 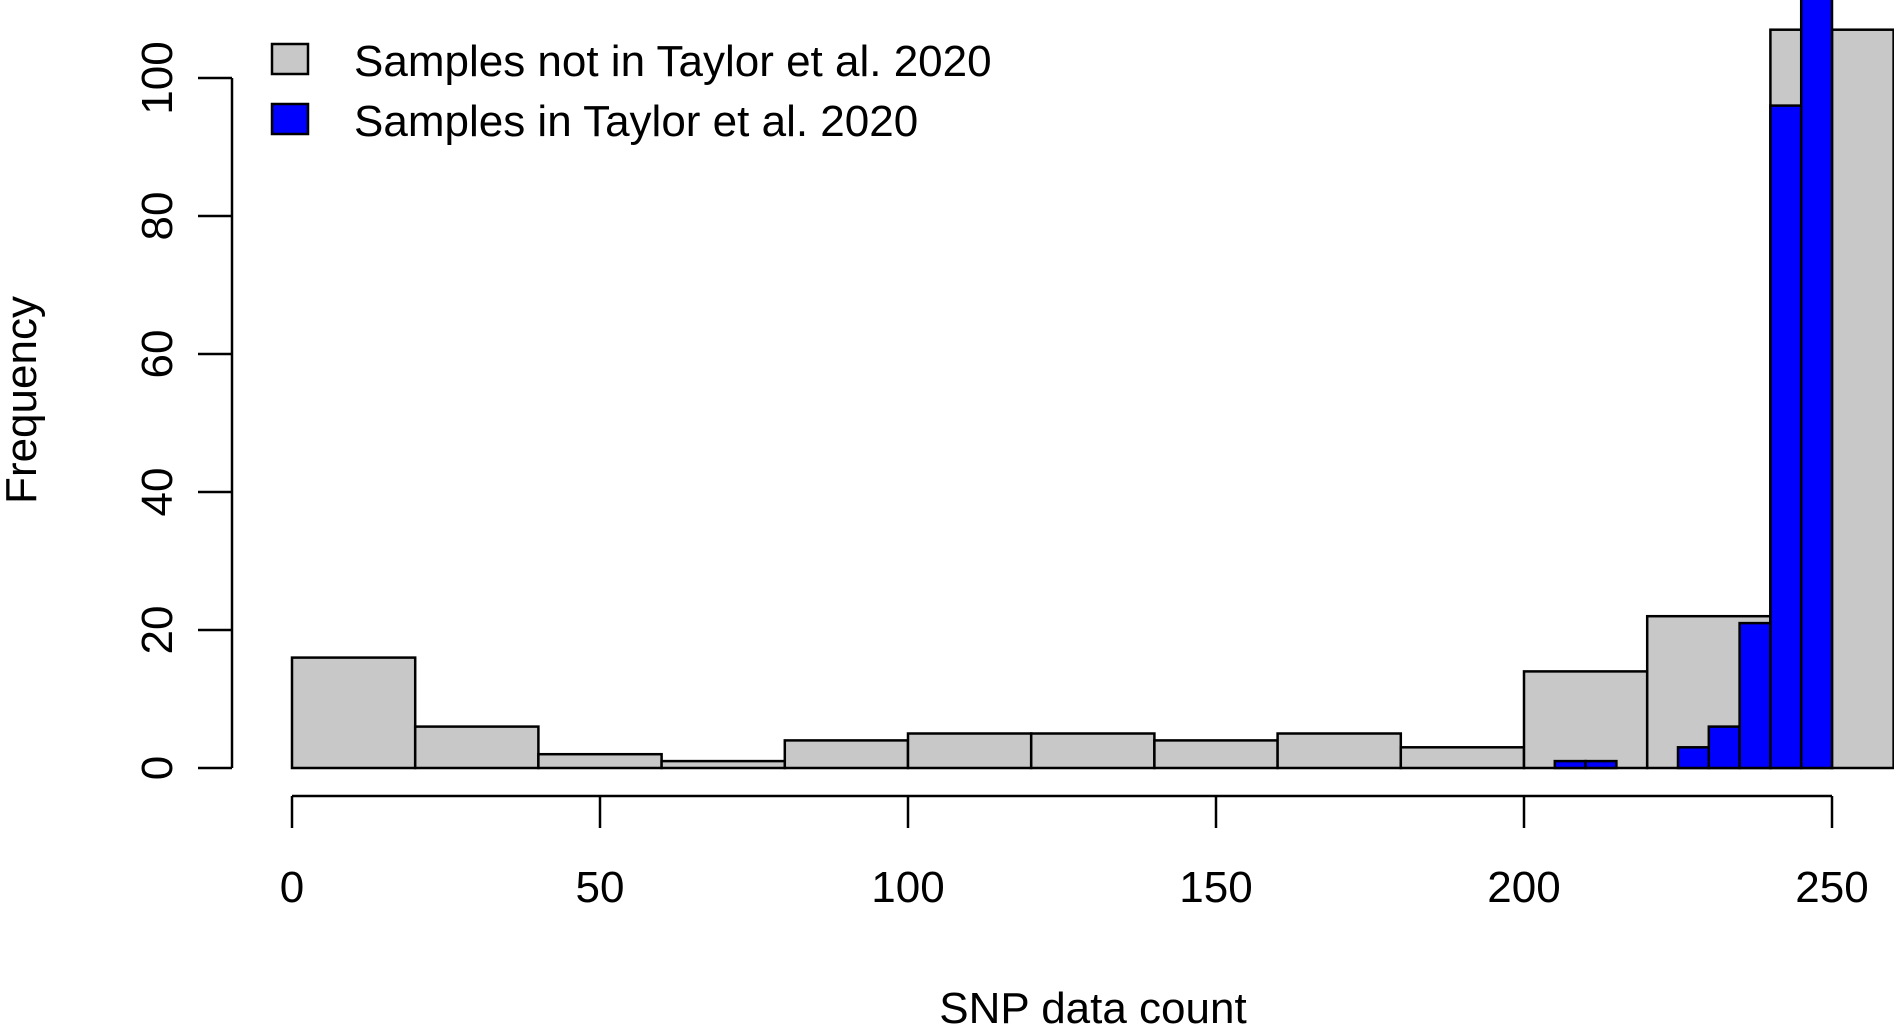 What do you see at coordinates (290, 119) in the screenshot?
I see `legend-swatch-in-taylor` at bounding box center [290, 119].